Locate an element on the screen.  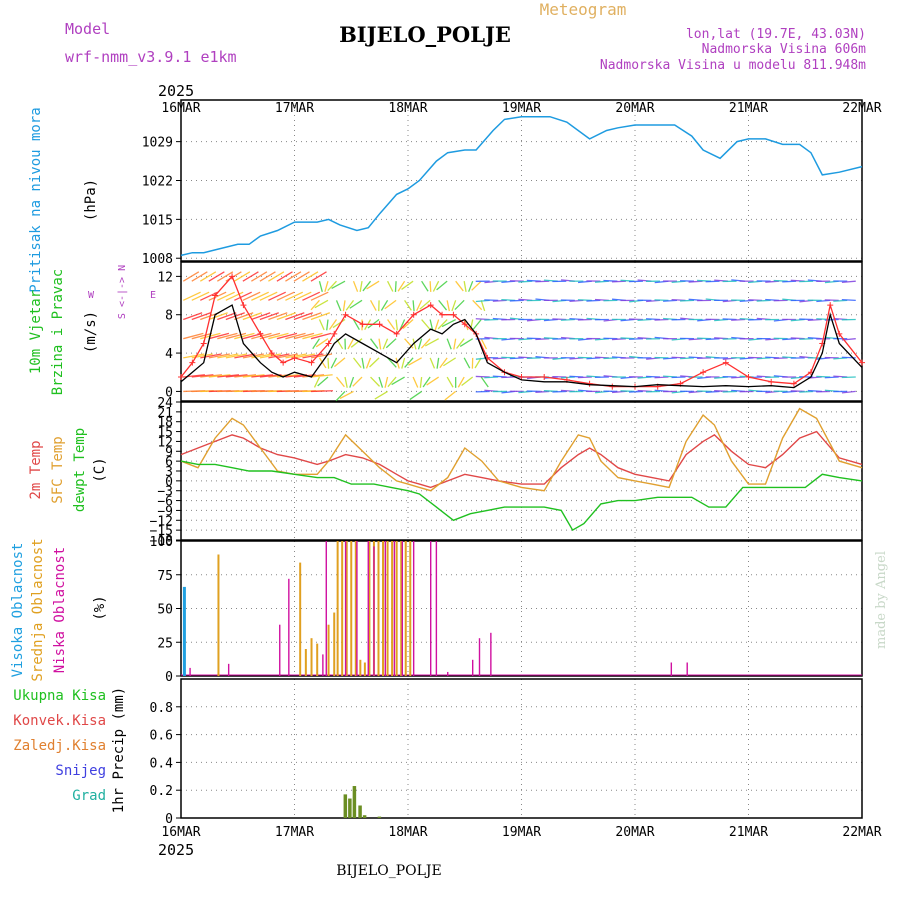
chart-title: BIJELO_POLJE is located at coordinates (425, 34).